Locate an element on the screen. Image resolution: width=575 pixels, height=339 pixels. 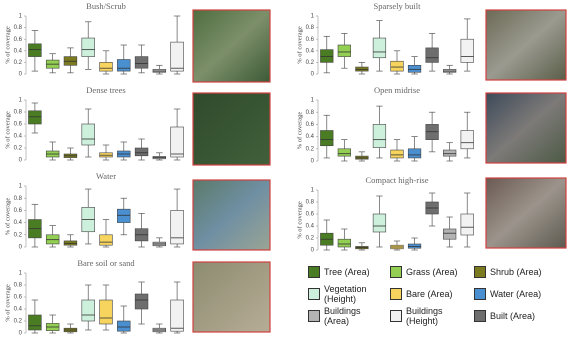
legend-label: Buildings (Height) is located at coordinates (424, 316).